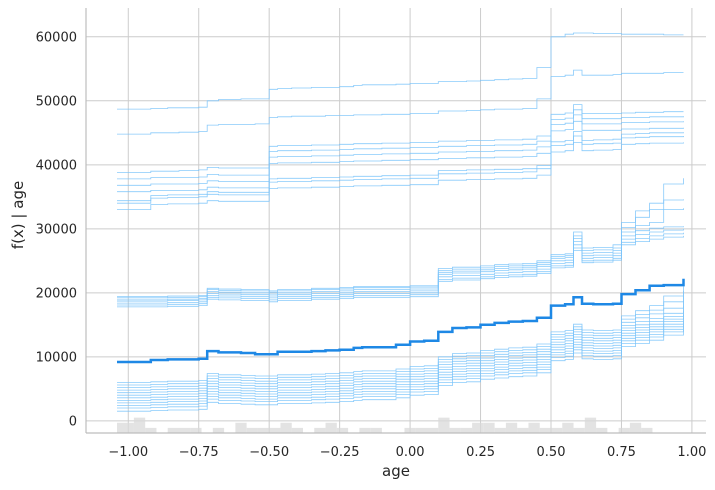 The image size is (715, 490). Describe the element at coordinates (691, 452) in the screenshot. I see `x-tick-label: 1.00` at that location.